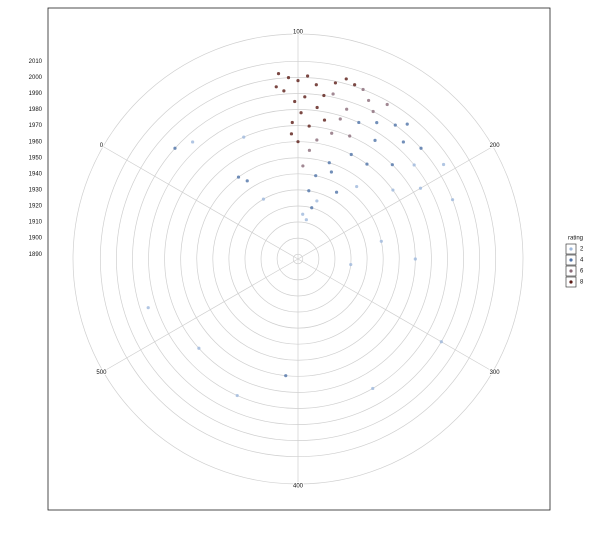 This screenshot has height=533, width=600. I want to click on legend-label: 4, so click(582, 261).